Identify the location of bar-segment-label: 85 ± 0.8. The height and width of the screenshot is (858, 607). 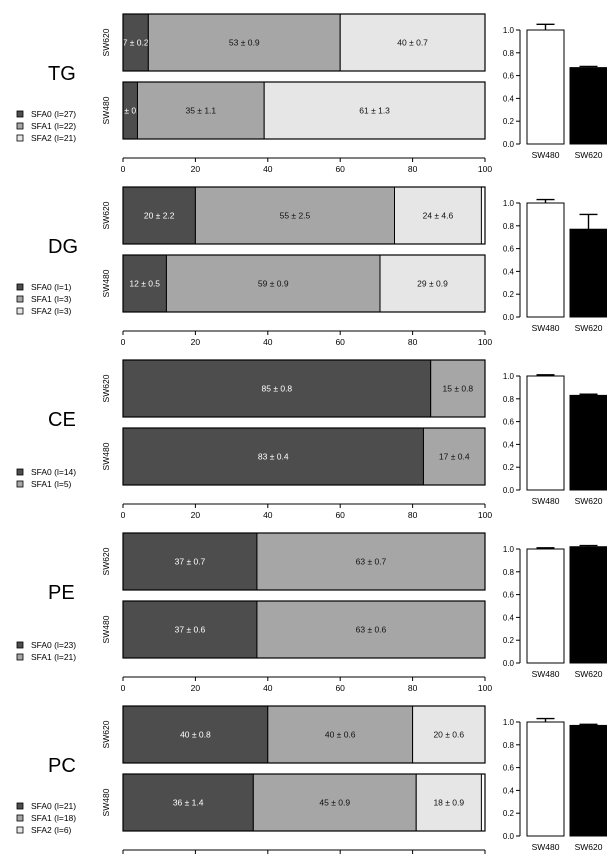
(277, 389).